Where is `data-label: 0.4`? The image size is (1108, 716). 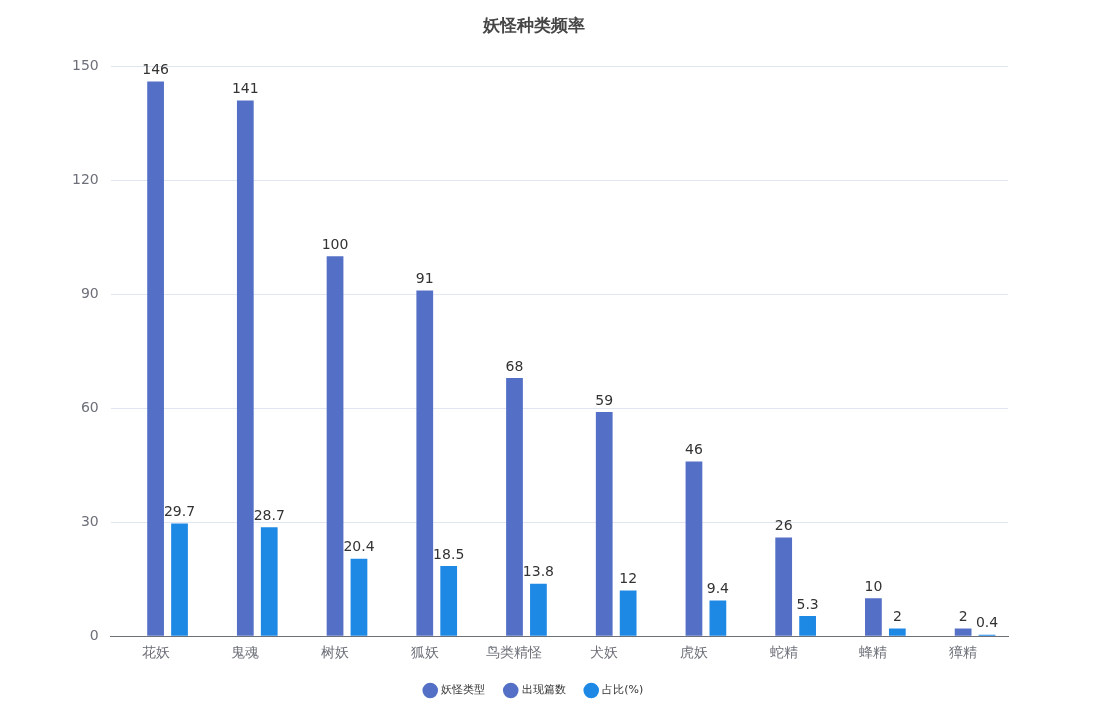
data-label: 0.4 is located at coordinates (987, 622).